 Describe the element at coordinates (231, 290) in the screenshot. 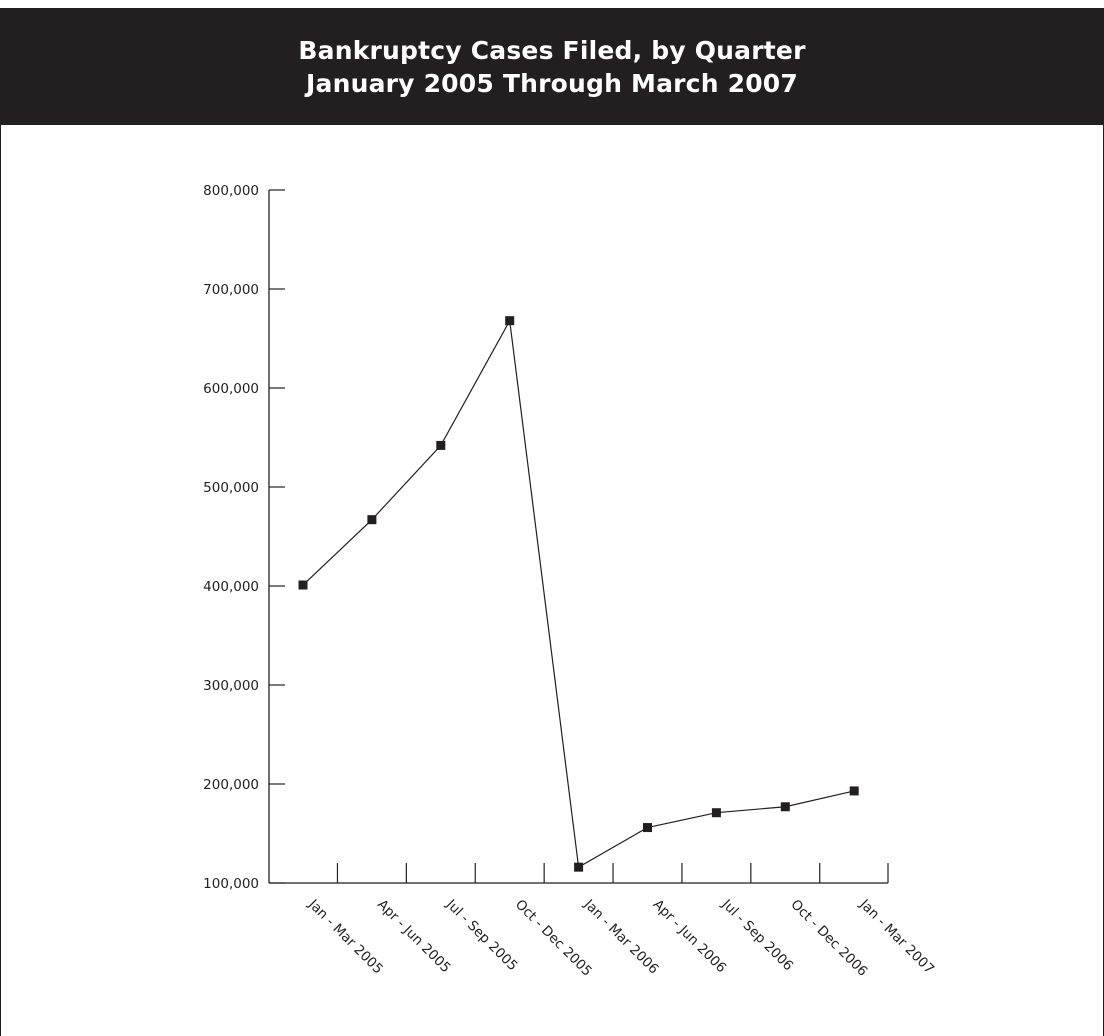

I see `y-tick-label: 700,000` at that location.